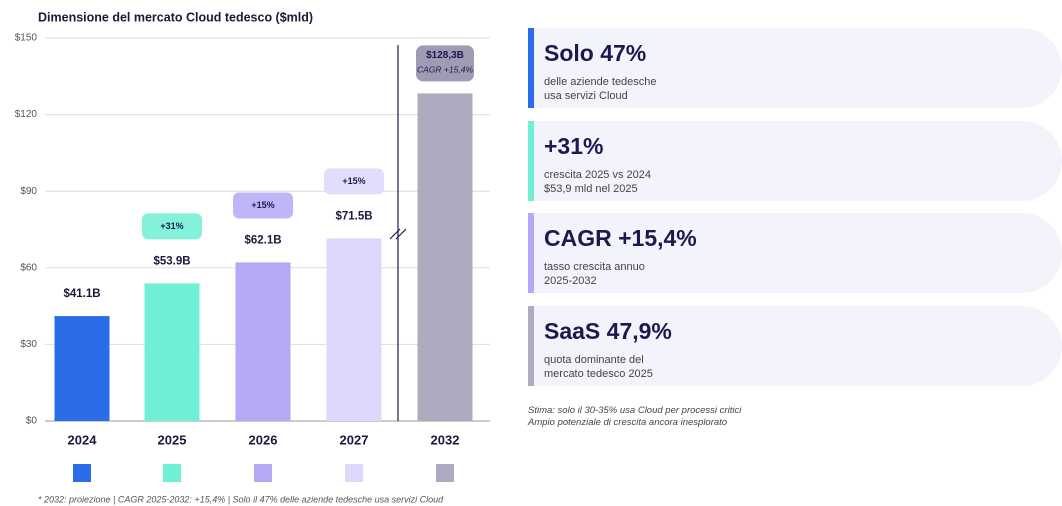 This screenshot has height=506, width=1062. Describe the element at coordinates (445, 55) in the screenshot. I see `value-label: $128,3B` at that location.